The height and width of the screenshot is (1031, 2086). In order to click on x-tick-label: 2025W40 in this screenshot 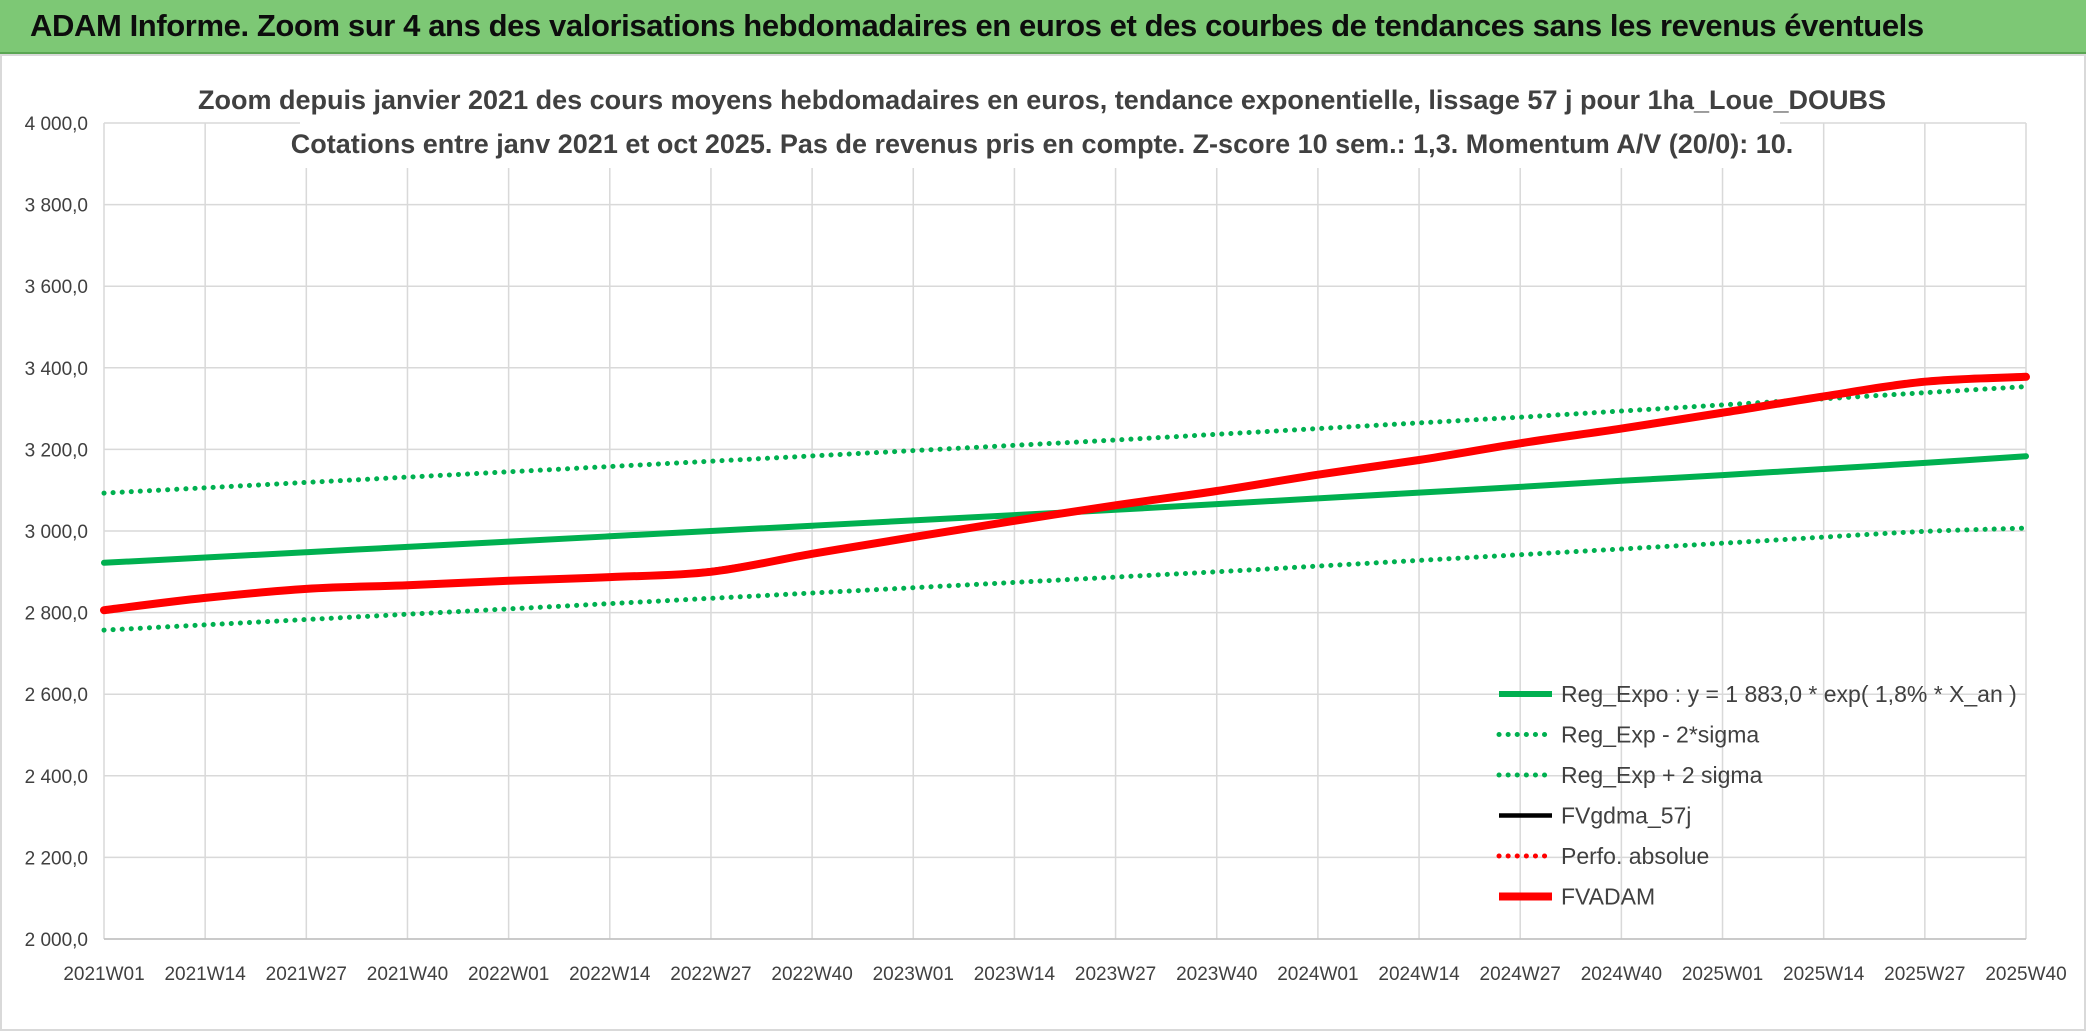, I will do `click(2025, 974)`.